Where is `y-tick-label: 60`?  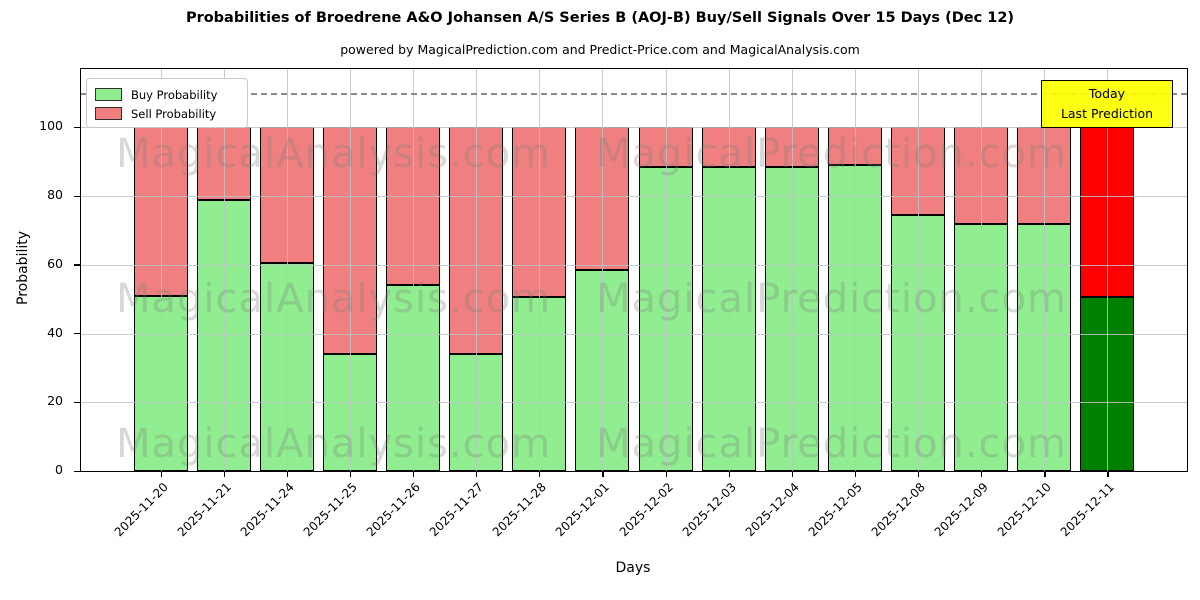
y-tick-label: 60 is located at coordinates (55, 263).